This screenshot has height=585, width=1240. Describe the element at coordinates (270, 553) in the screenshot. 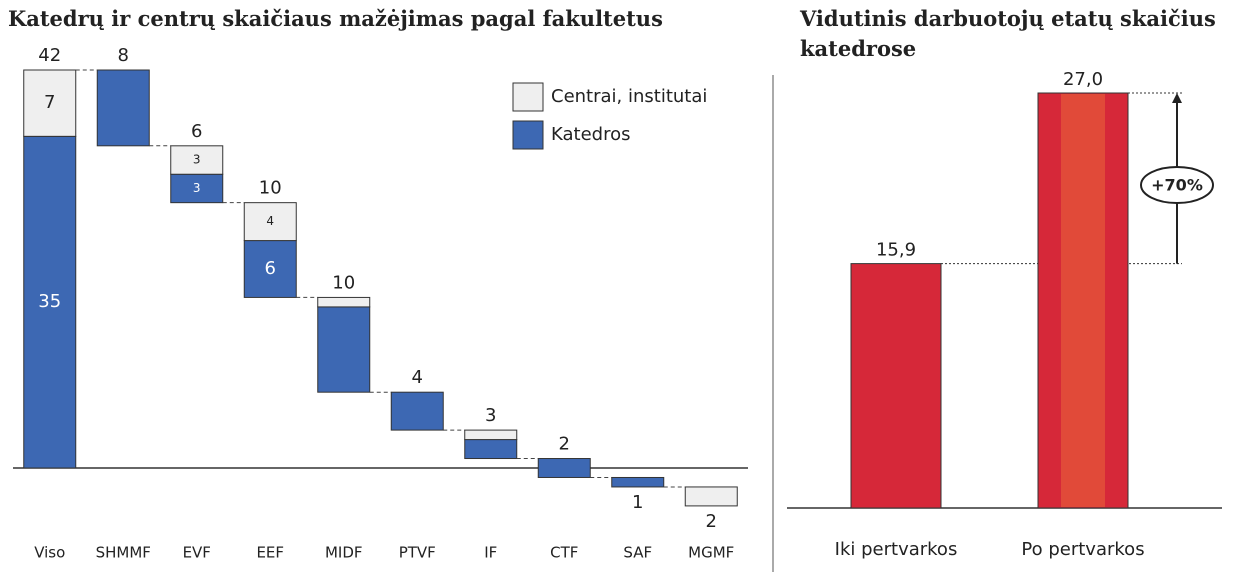

I see `x-tick-label: EEF` at that location.